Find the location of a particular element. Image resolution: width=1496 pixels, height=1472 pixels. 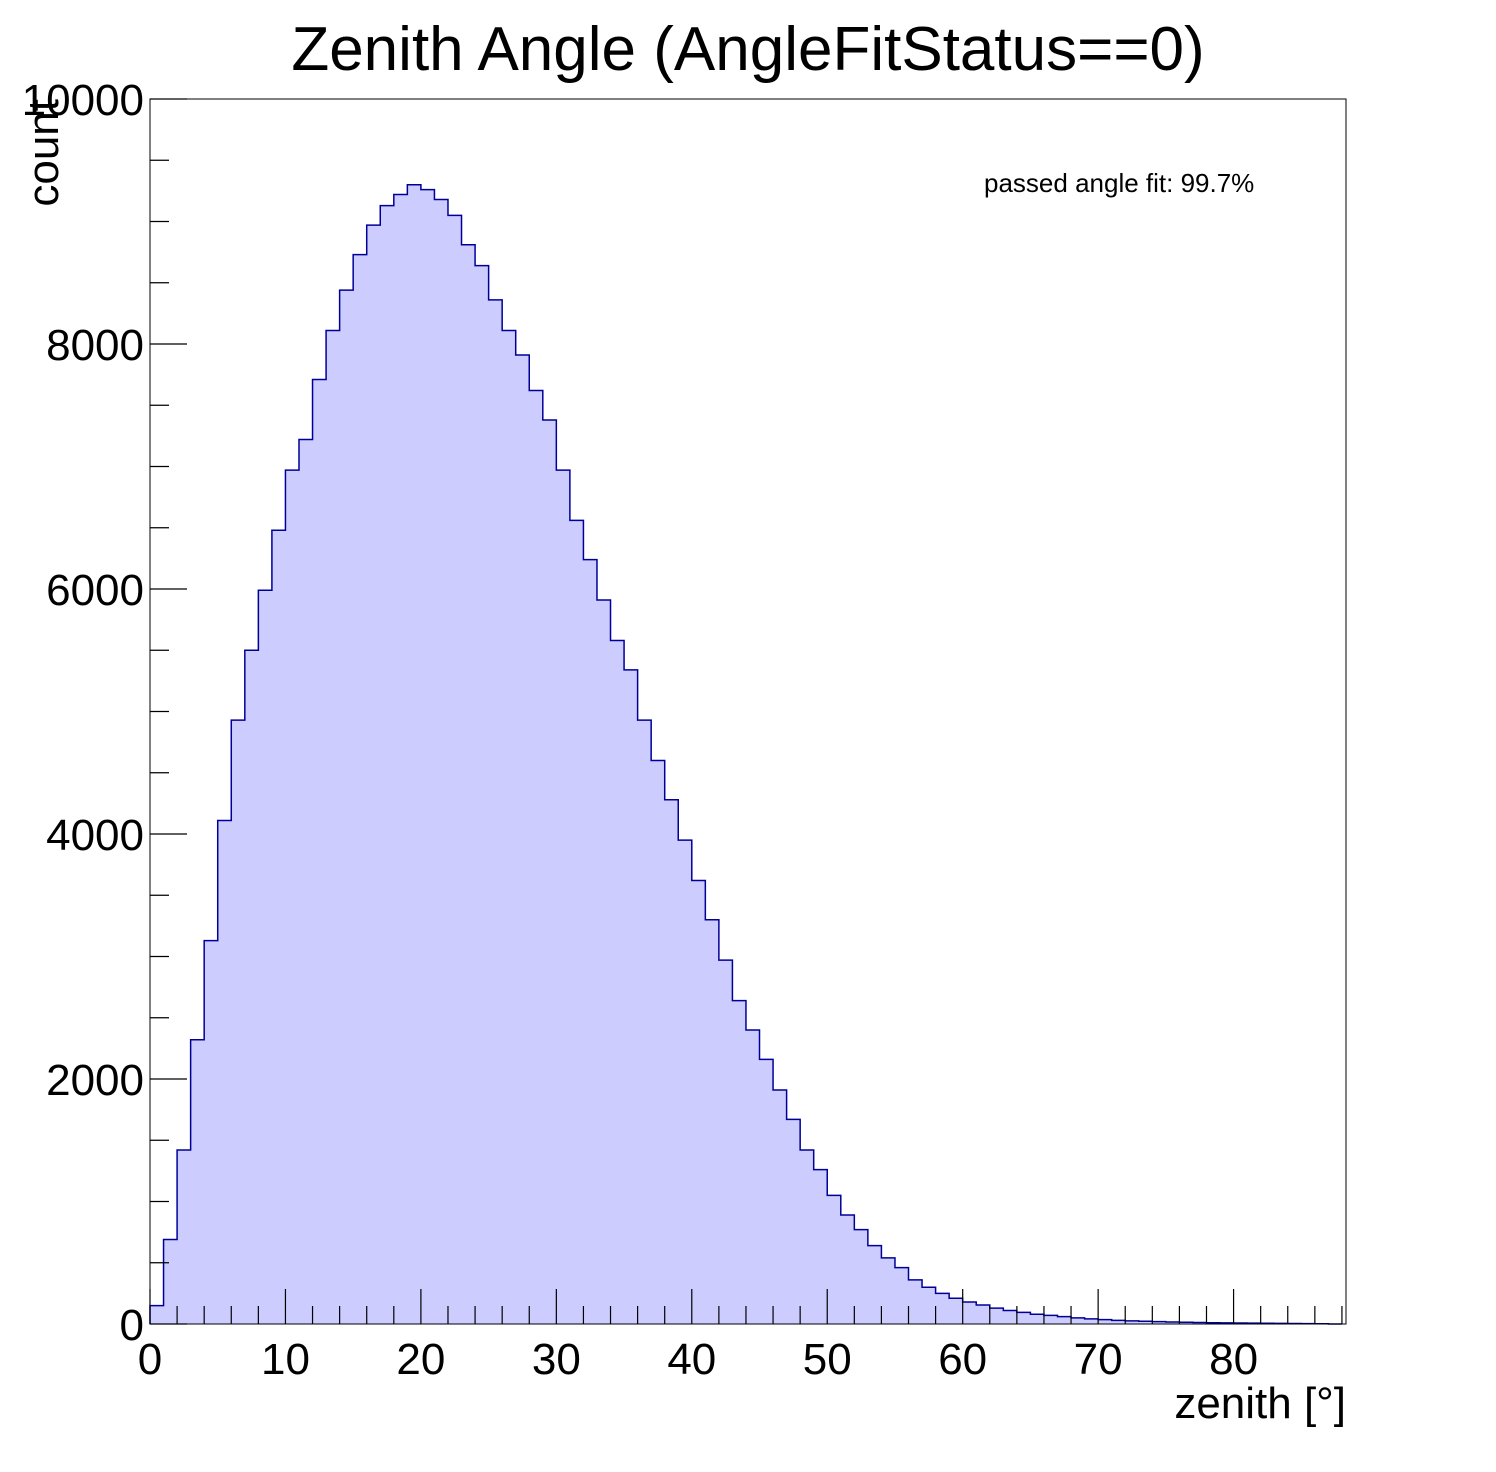

x-tick-label: 60 is located at coordinates (962, 1359).